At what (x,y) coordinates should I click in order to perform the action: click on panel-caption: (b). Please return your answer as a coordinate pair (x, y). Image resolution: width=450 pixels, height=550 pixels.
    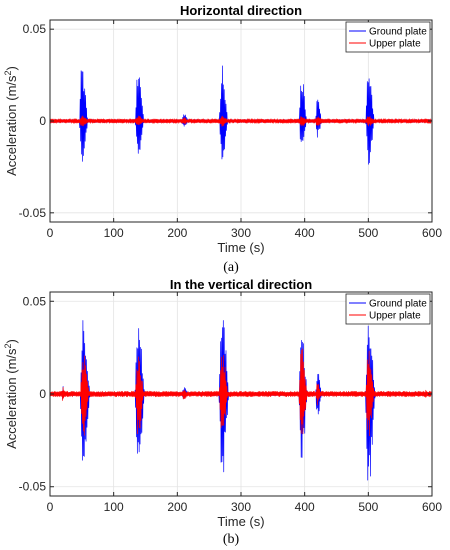
    Looking at the image, I should click on (231, 539).